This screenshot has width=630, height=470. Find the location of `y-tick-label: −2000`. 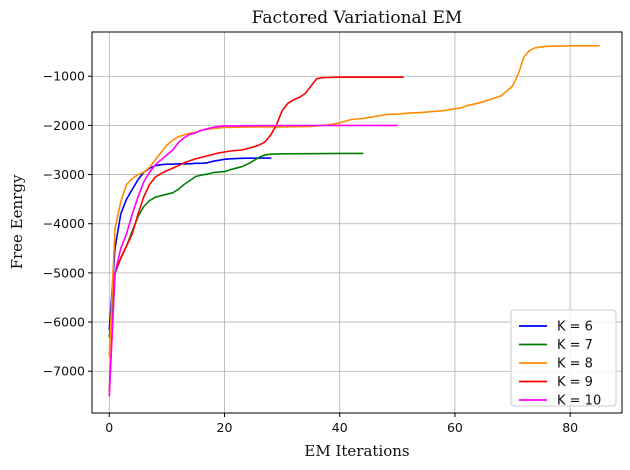

y-tick-label: −2000 is located at coordinates (64, 125).